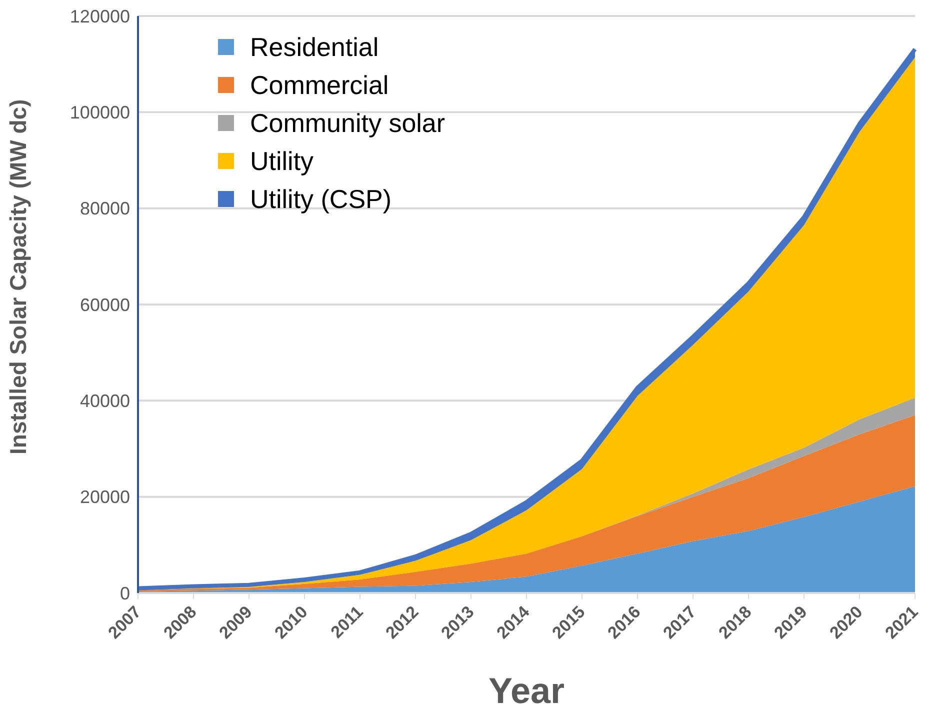  Describe the element at coordinates (319, 85) in the screenshot. I see `legend-label: Commercial` at that location.